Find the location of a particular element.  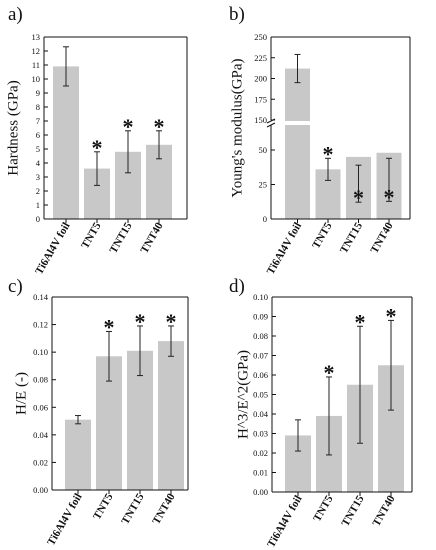

y-tick-label: 50 is located at coordinates (263, 150).